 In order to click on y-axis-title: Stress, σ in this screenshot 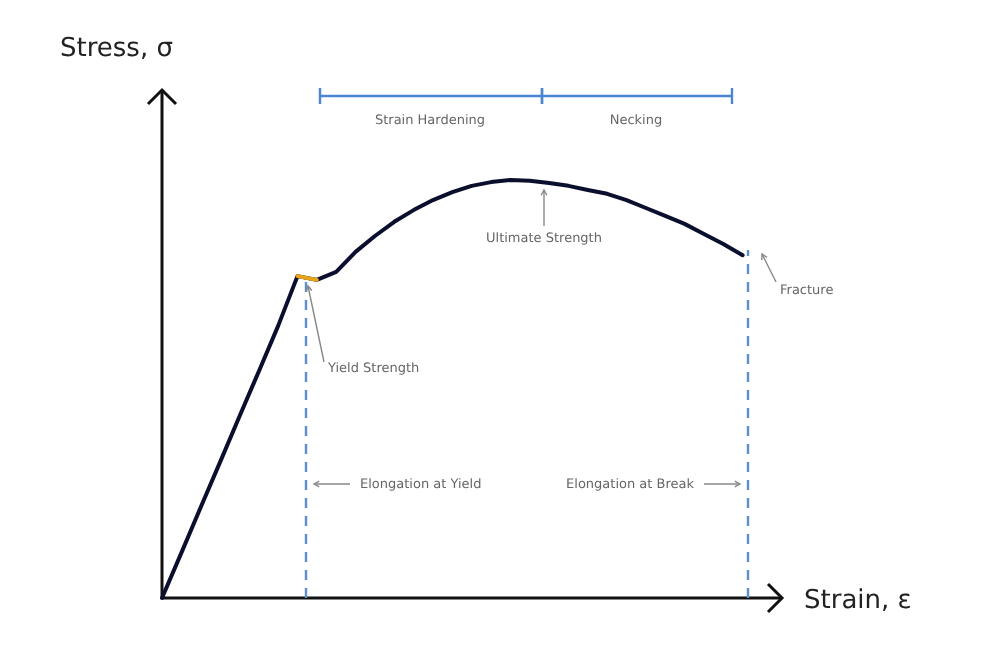, I will do `click(116, 49)`.